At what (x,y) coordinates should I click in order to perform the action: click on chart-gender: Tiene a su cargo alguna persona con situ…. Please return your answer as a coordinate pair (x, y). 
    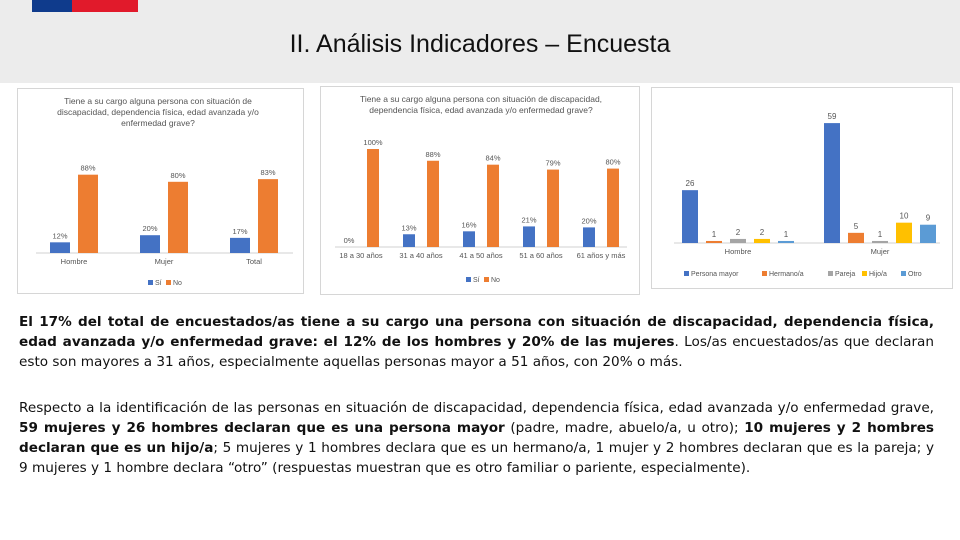
    Looking at the image, I should click on (160, 191).